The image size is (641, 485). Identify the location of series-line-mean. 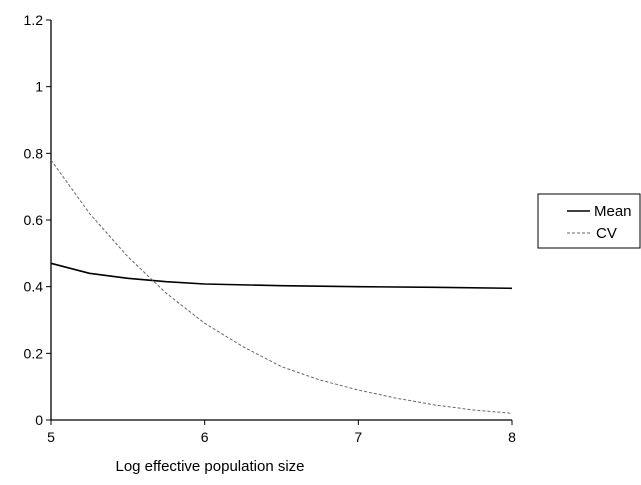
(281, 276).